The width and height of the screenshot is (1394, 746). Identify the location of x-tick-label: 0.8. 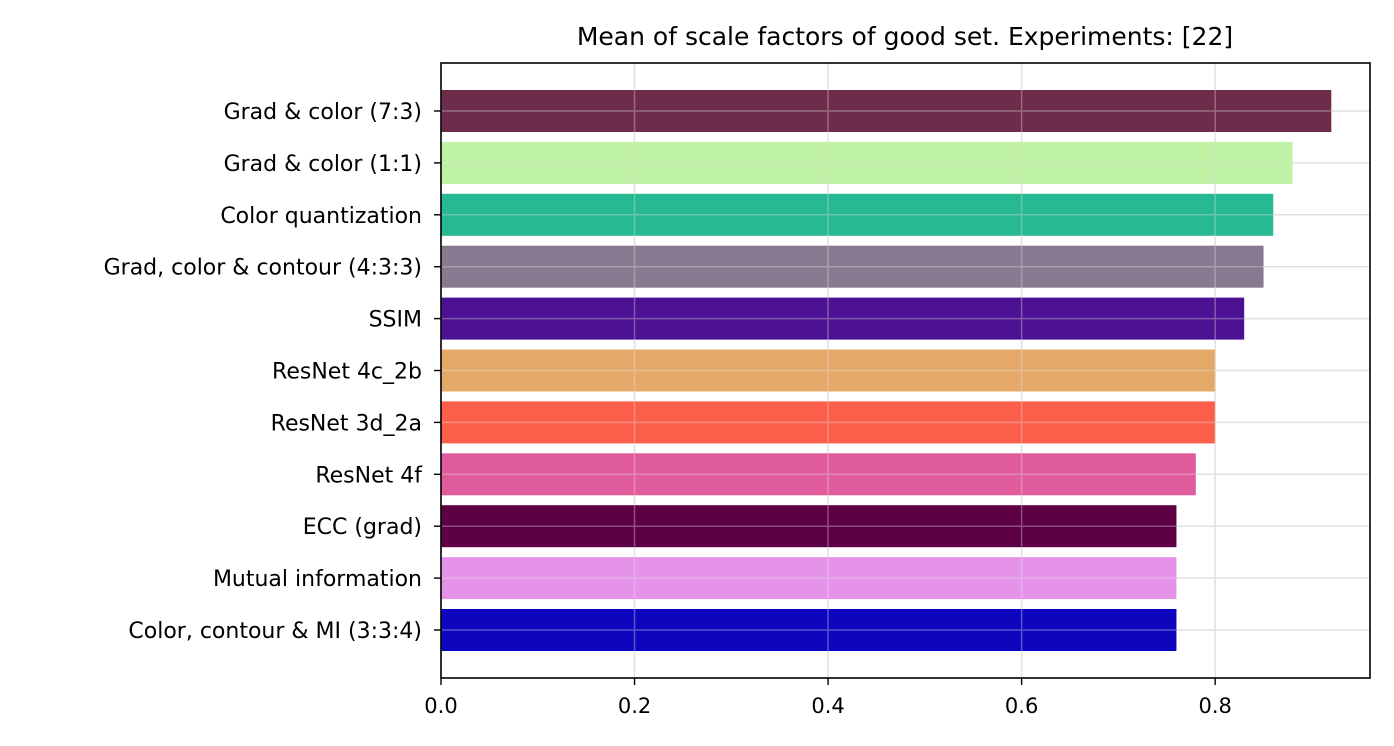
(1214, 706).